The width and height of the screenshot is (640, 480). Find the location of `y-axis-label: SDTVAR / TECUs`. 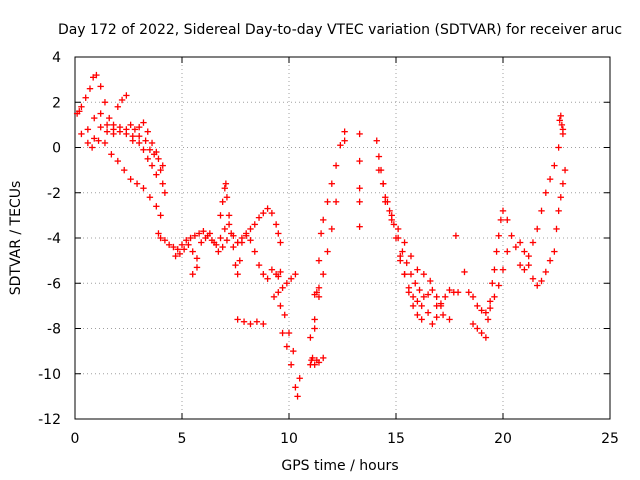

y-axis-label: SDTVAR / TECUs is located at coordinates (16, 238).